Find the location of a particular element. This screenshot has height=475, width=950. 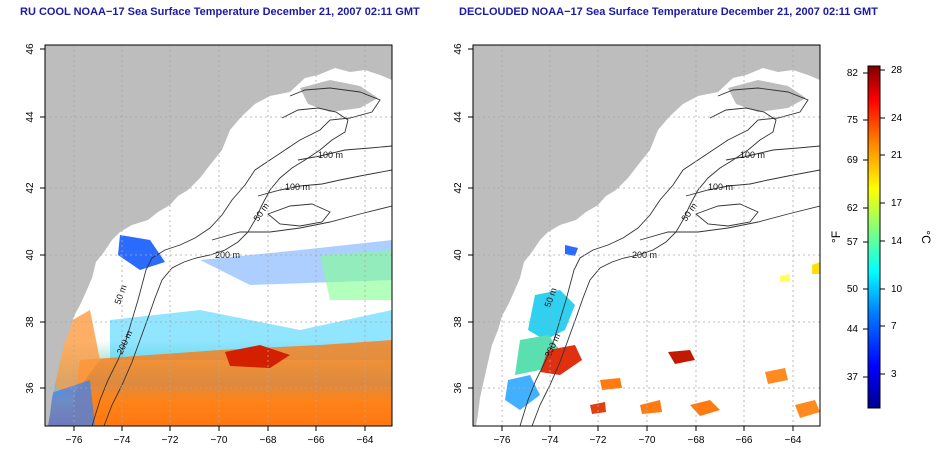

fahrenheit-tick: 75 is located at coordinates (853, 120).